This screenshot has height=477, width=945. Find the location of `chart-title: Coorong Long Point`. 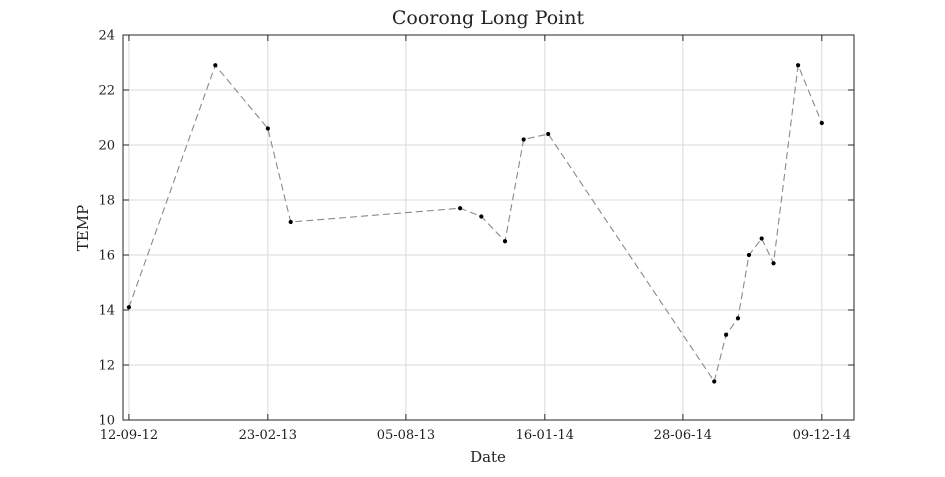

chart-title: Coorong Long Point is located at coordinates (488, 18).